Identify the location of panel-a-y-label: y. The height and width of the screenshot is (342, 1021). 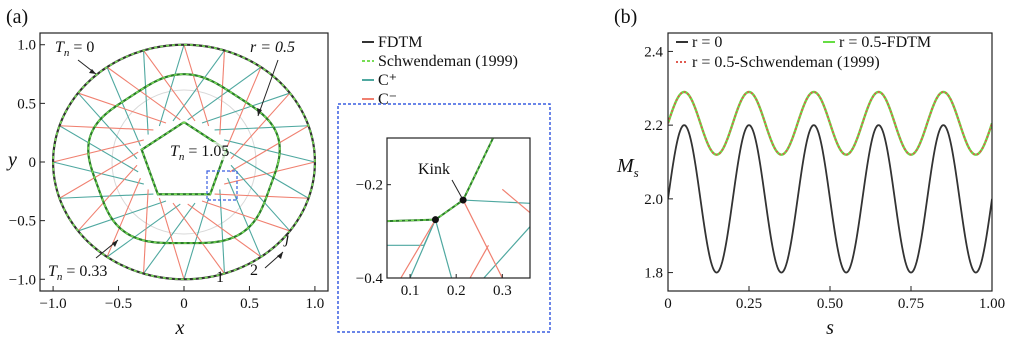
(11, 160).